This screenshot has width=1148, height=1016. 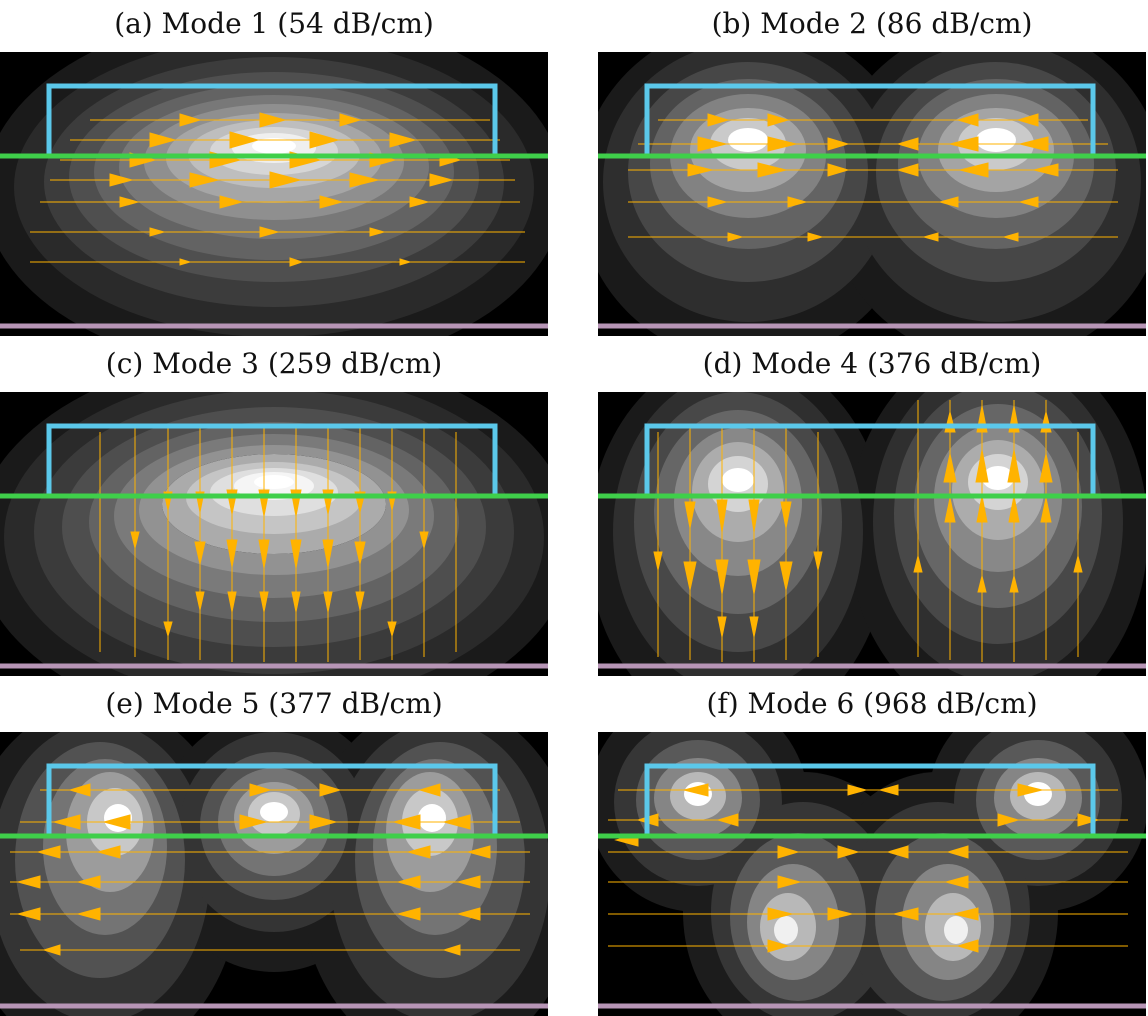 I want to click on panel-caption: (c) Mode 3 (259 dB/cm), so click(x=274, y=363).